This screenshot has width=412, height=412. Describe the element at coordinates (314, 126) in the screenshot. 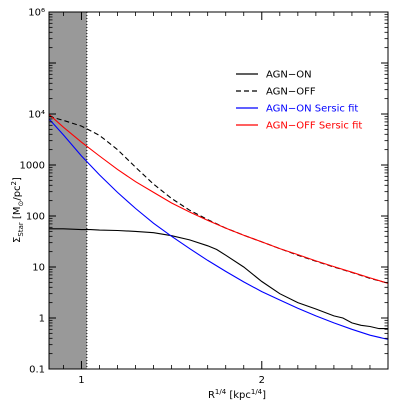

I see `legend-label-4: AGN−OFF Sersic fit` at that location.